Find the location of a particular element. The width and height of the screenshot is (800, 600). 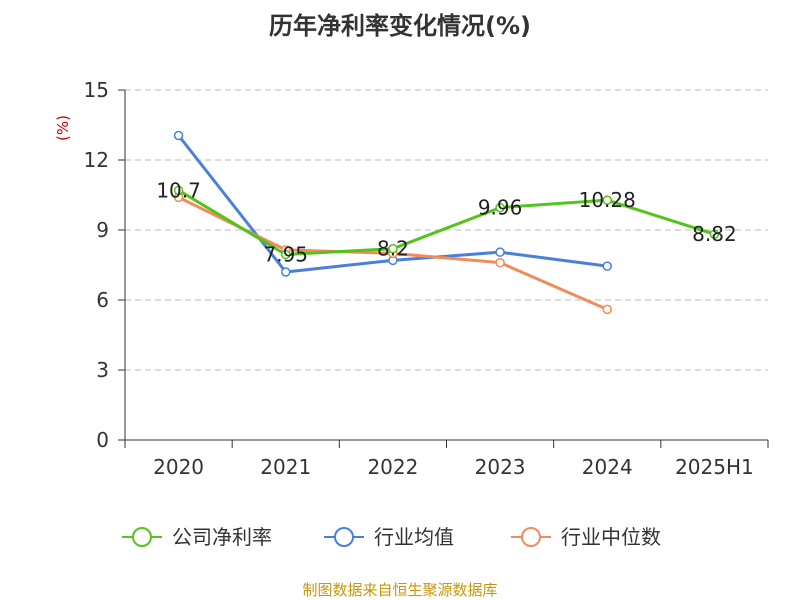

data-label: 8.2 is located at coordinates (393, 249).